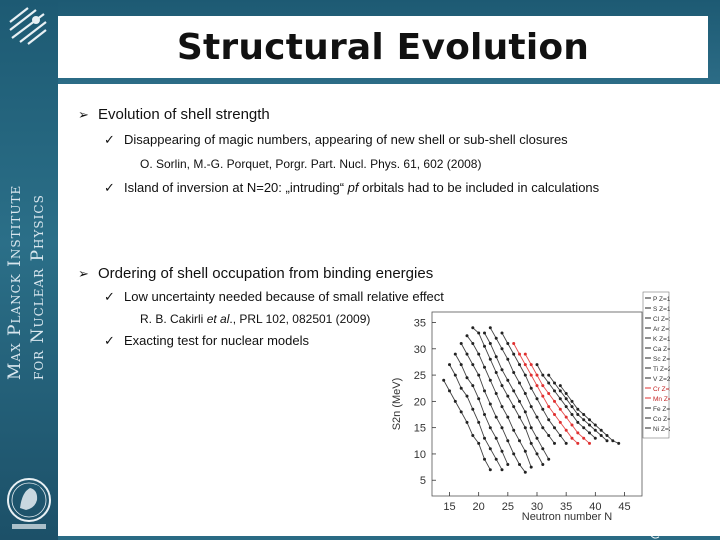 The width and height of the screenshot is (720, 540). What do you see at coordinates (28, 26) in the screenshot?
I see `institute-logo-icon` at bounding box center [28, 26].